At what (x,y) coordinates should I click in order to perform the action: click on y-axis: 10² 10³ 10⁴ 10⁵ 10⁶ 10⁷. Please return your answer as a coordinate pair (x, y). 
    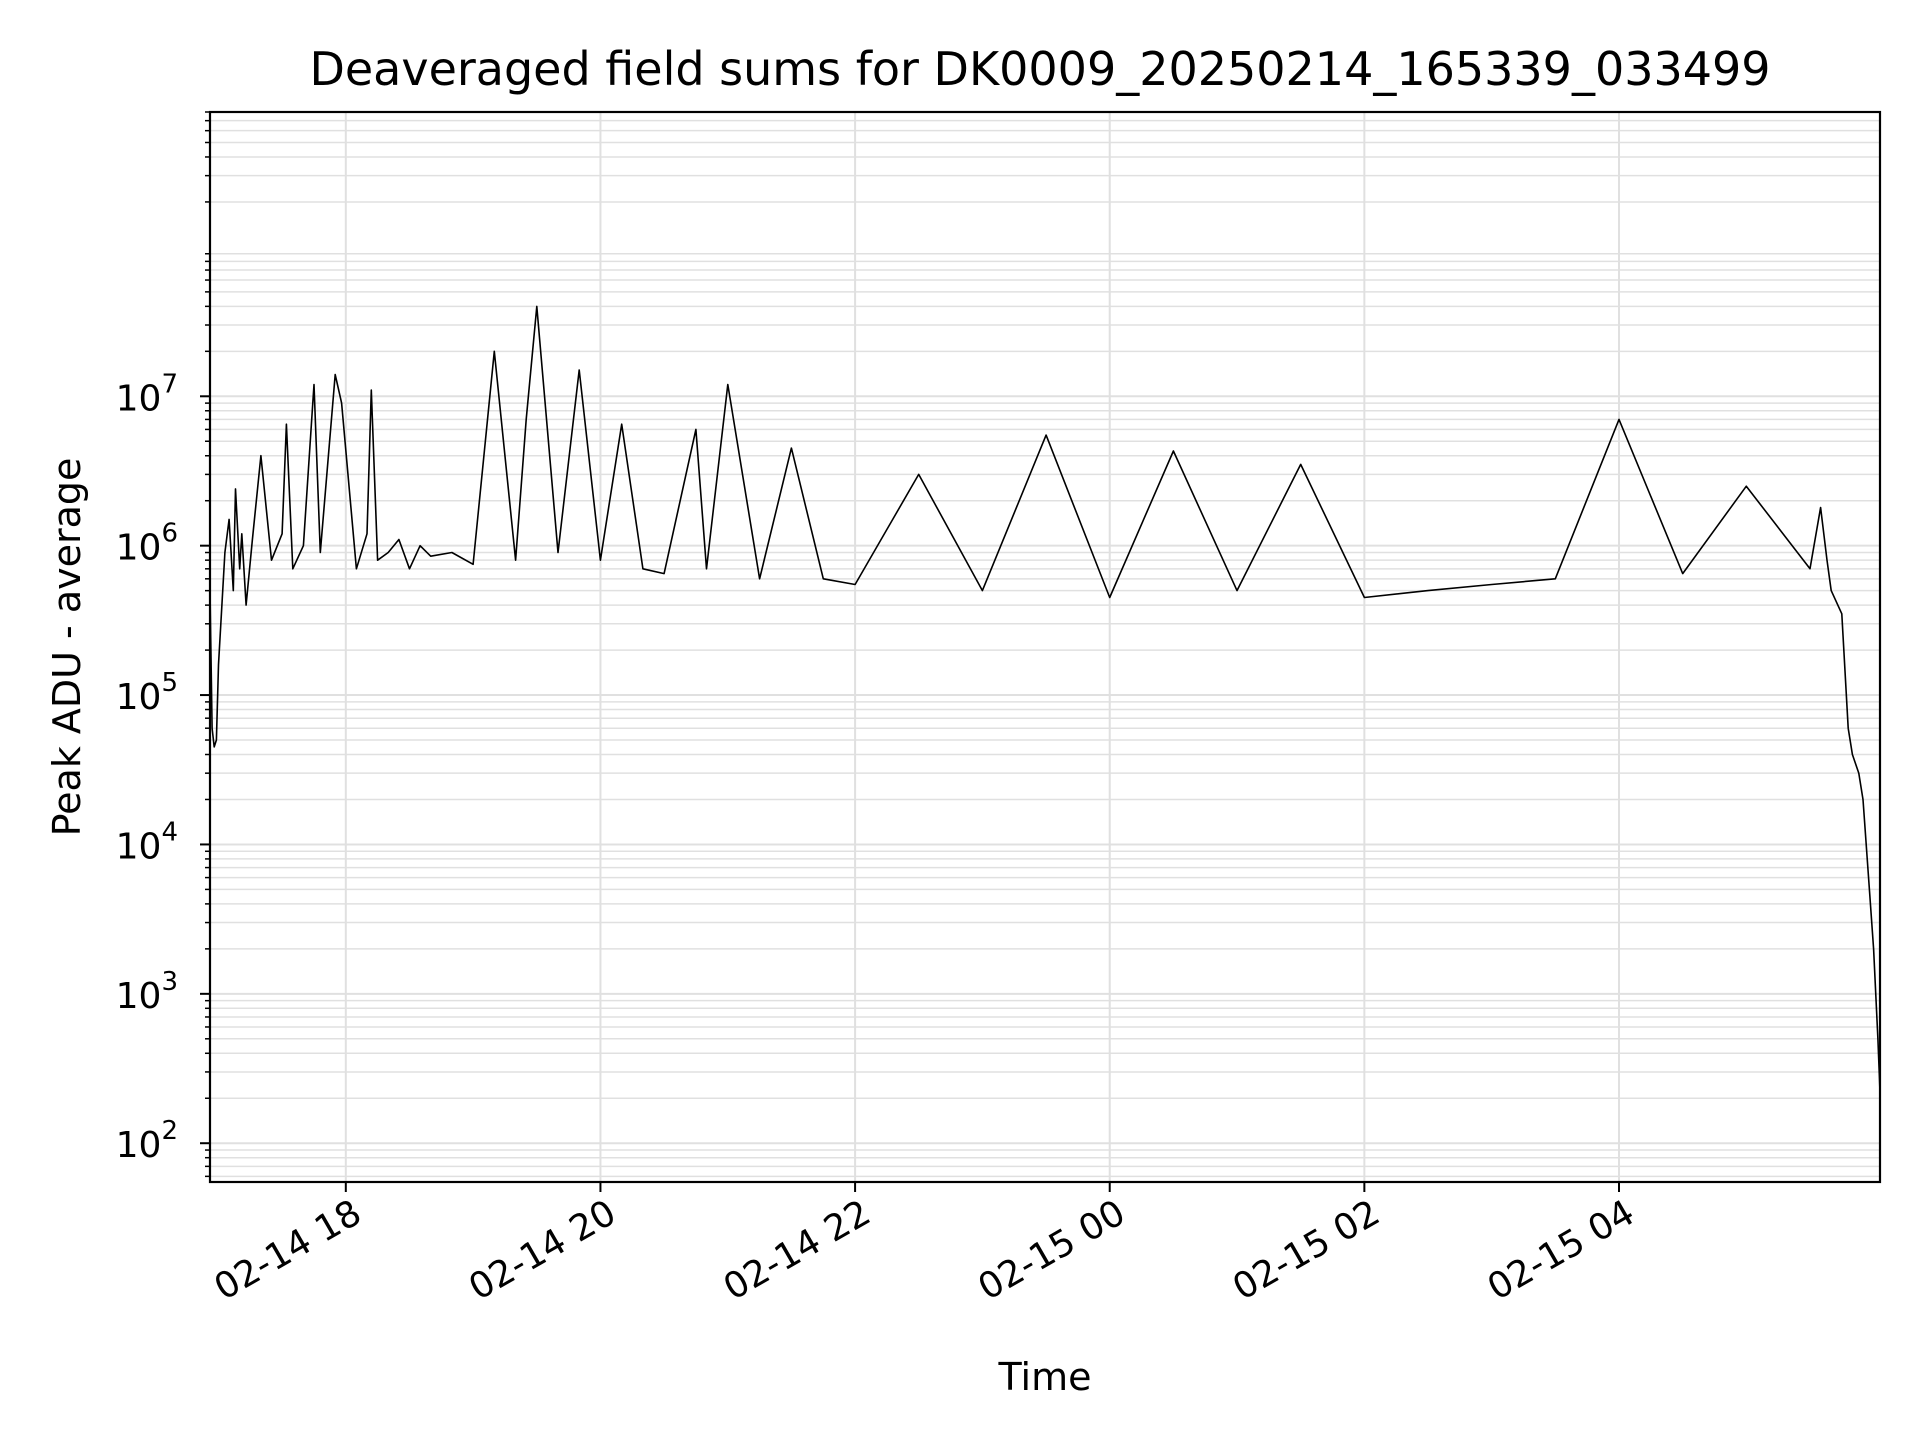
    Looking at the image, I should click on (163, 644).